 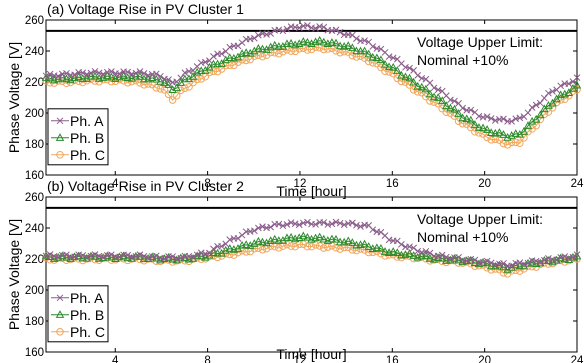 I want to click on y-tick-label: 180, so click(x=34, y=145).